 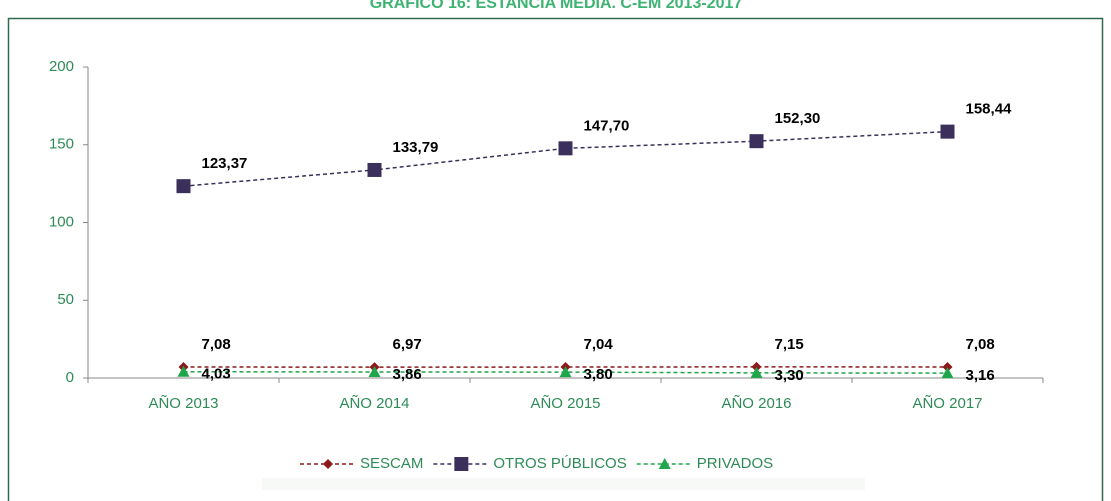 What do you see at coordinates (391, 463) in the screenshot?
I see `legend-label: SESCAM` at bounding box center [391, 463].